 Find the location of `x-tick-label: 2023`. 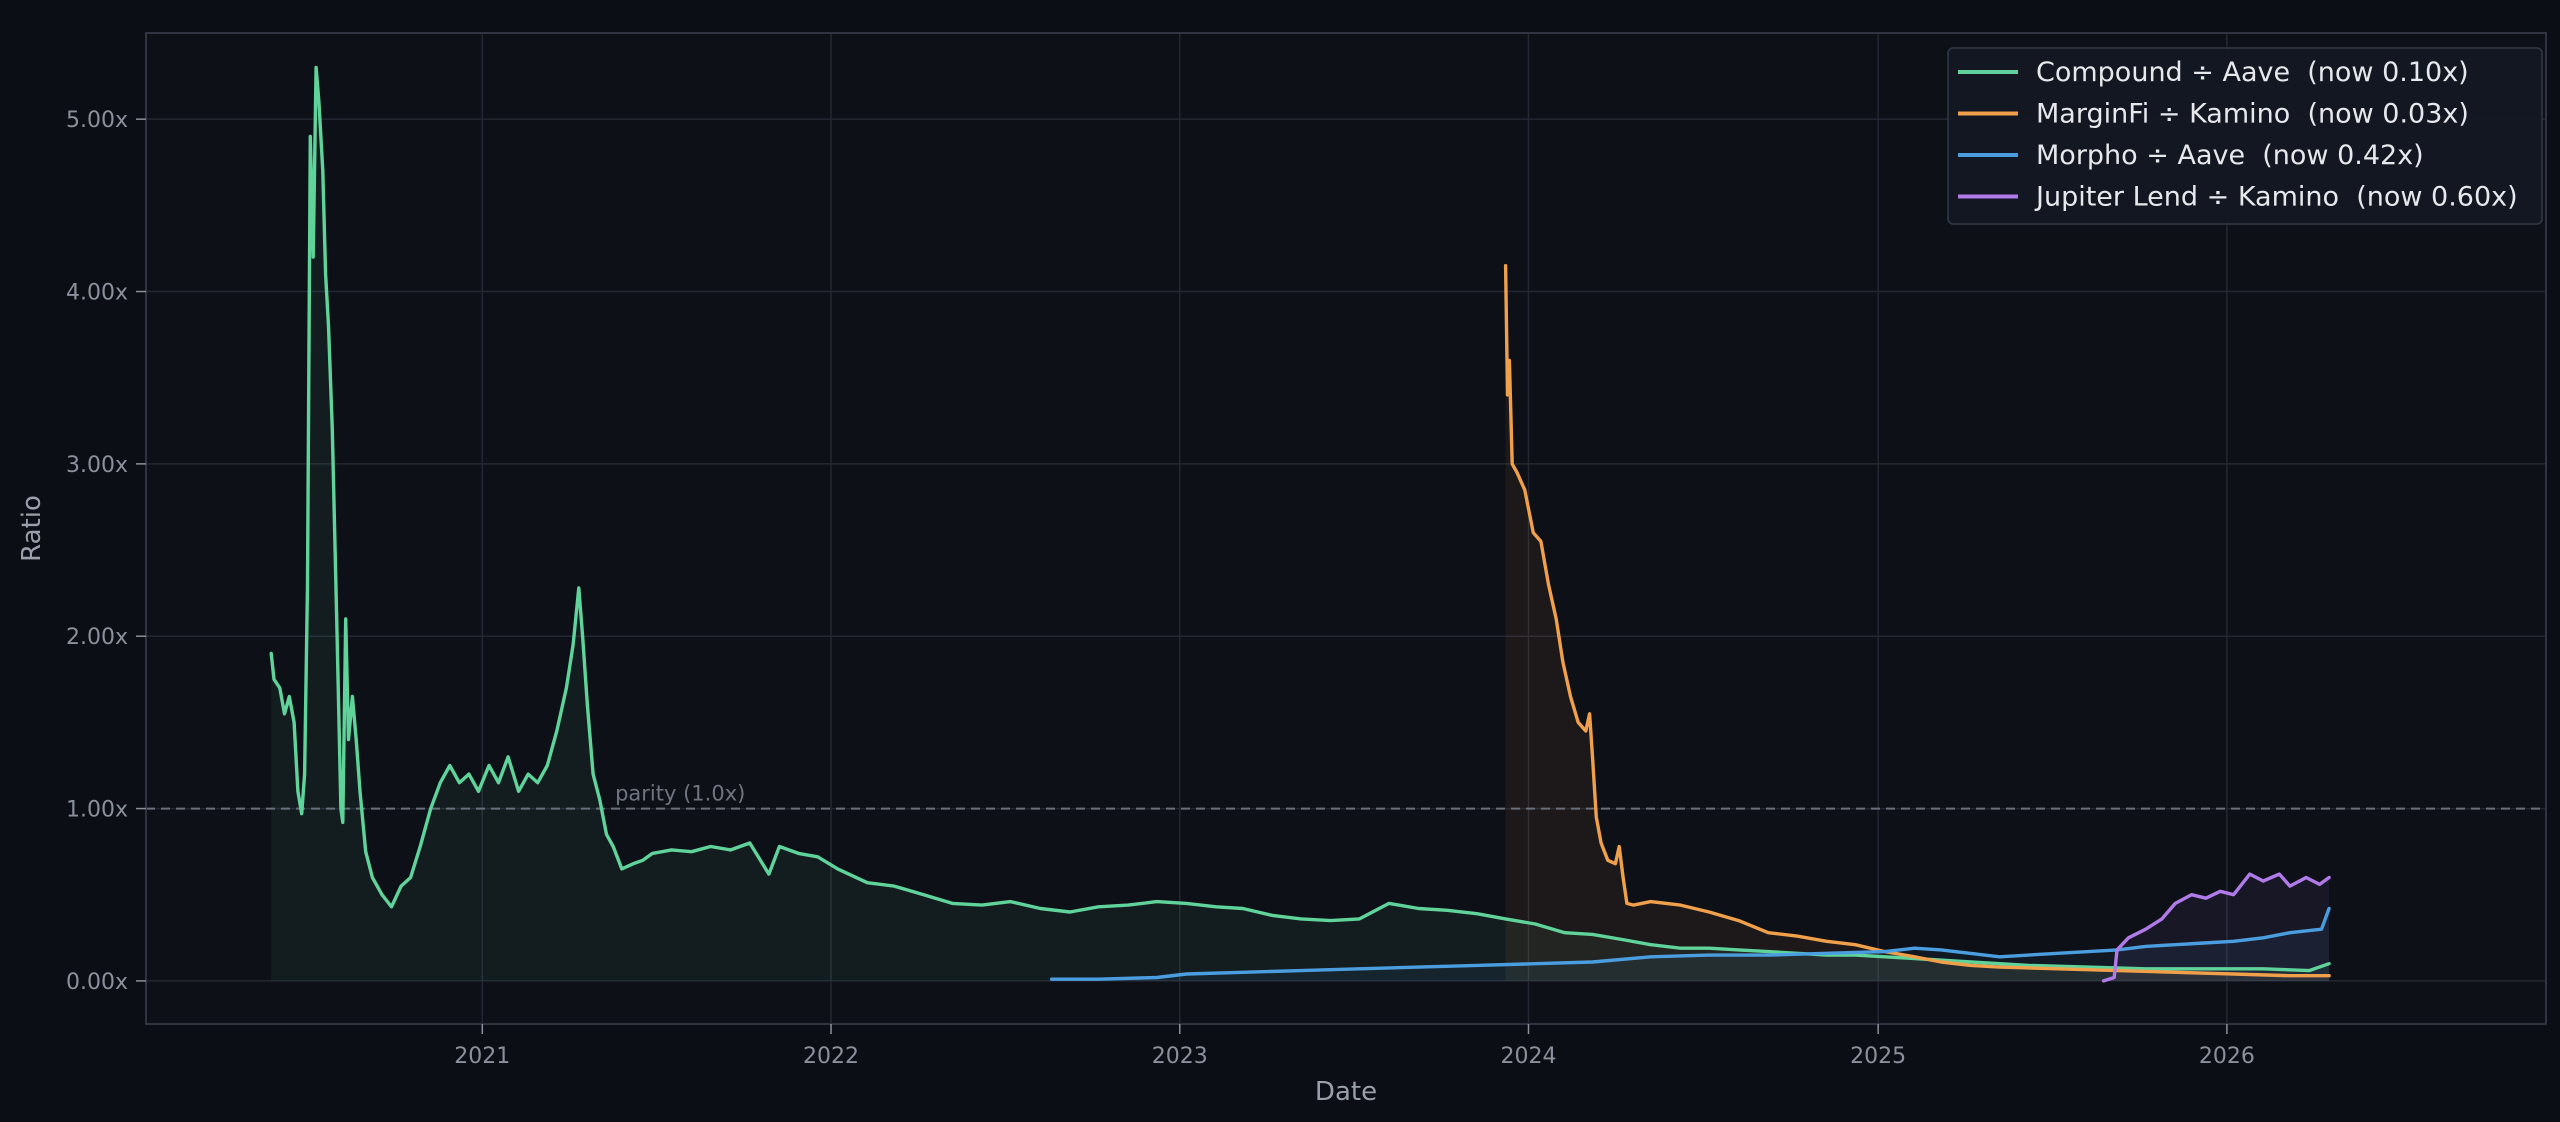

x-tick-label: 2023 is located at coordinates (1180, 1056).